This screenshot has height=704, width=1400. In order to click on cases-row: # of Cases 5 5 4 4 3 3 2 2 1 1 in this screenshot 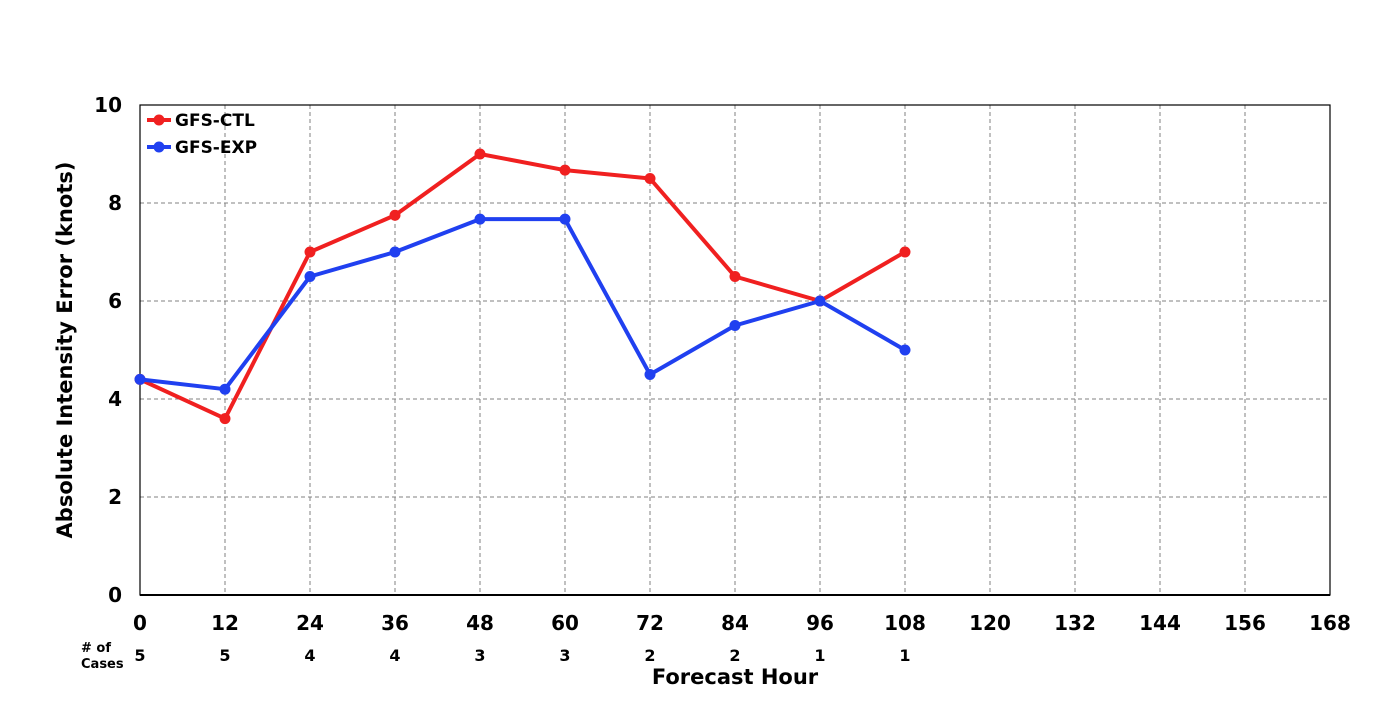, I will do `click(496, 656)`.